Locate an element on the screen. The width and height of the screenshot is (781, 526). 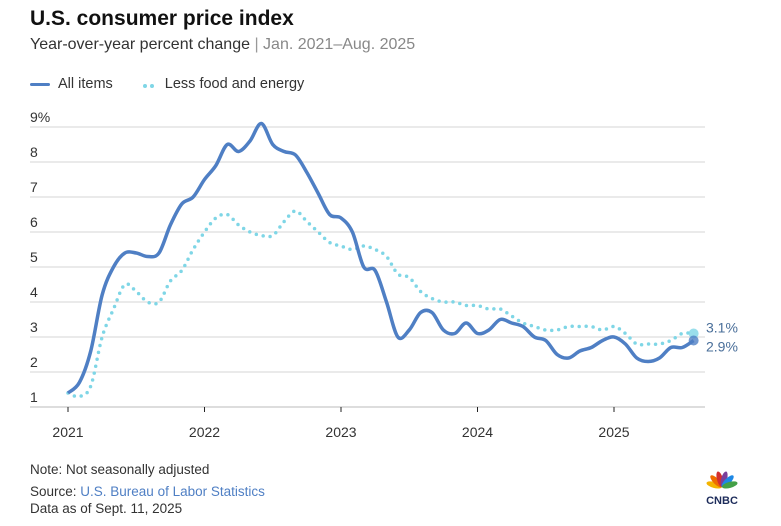
legend-core: Less food and energy is located at coordinates (234, 84).